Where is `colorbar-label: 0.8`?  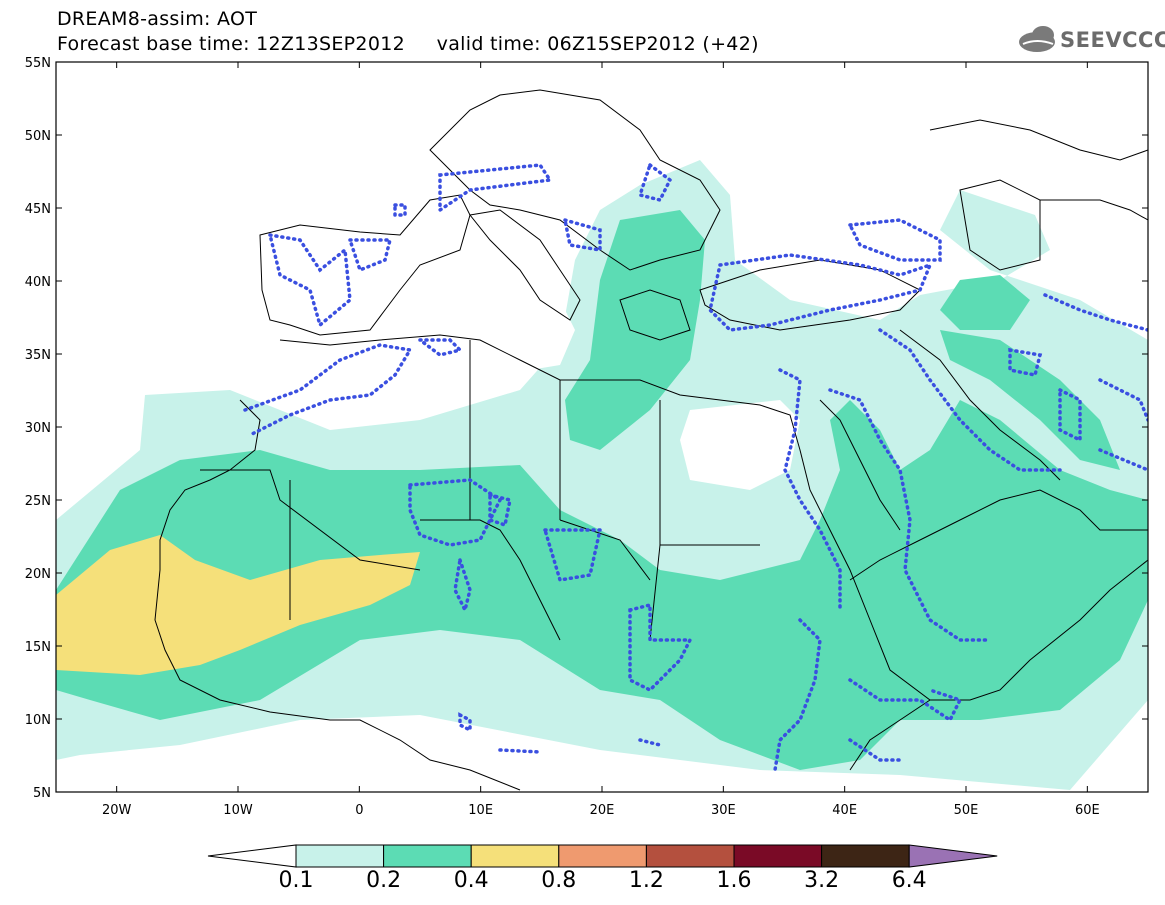 colorbar-label: 0.8 is located at coordinates (559, 880).